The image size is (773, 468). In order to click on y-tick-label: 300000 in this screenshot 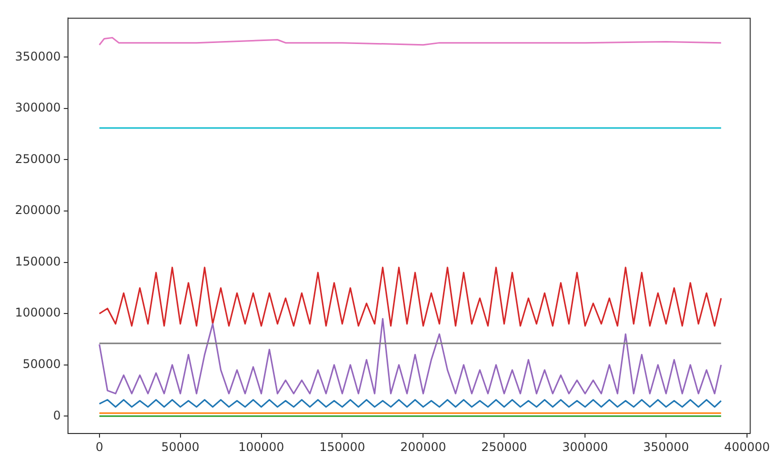, I will do `click(37, 107)`.